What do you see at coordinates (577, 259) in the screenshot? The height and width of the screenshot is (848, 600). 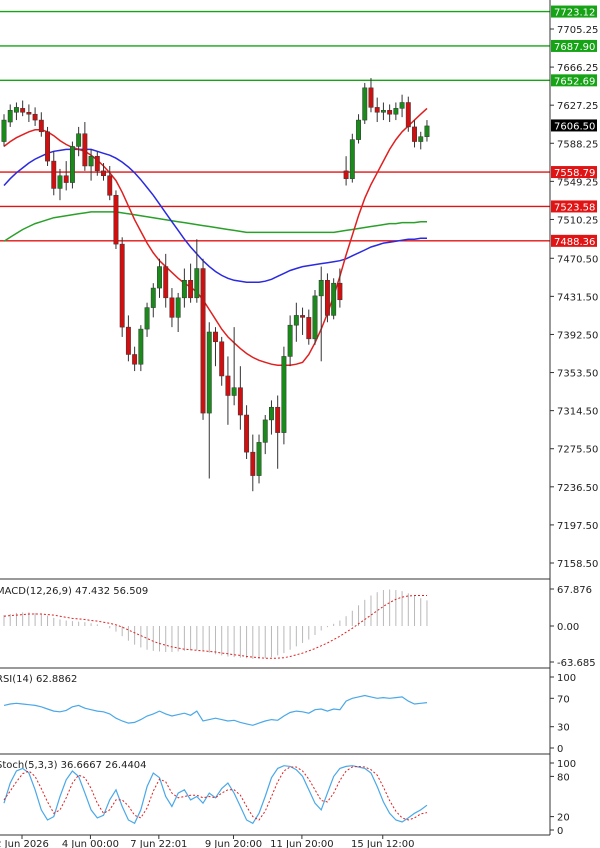 I see `price-tick-label: 7470.50` at bounding box center [577, 259].